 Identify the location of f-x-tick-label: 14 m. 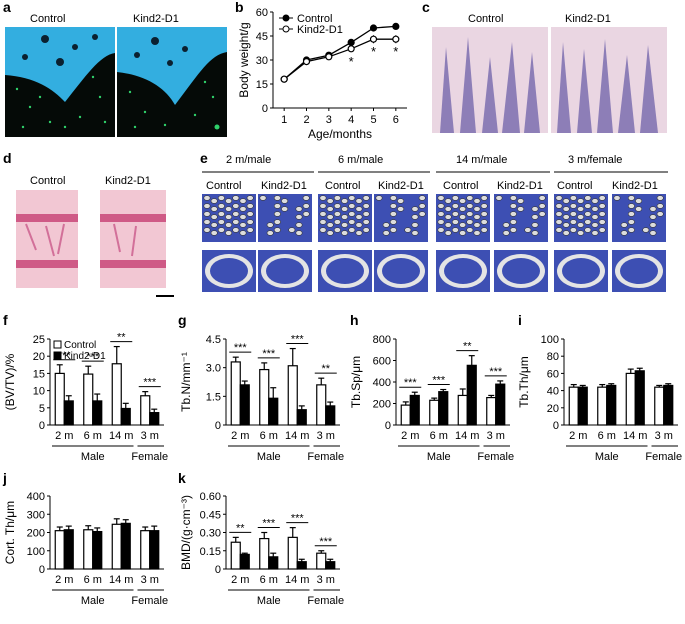
(121, 436).